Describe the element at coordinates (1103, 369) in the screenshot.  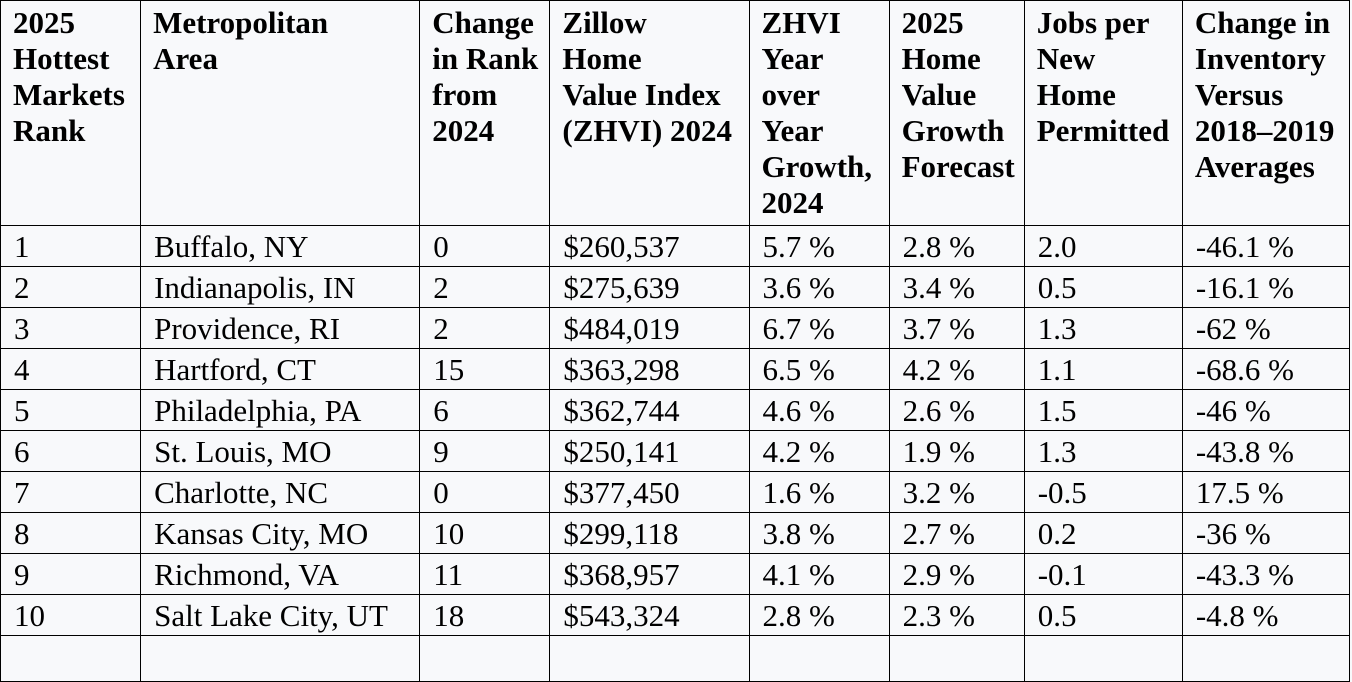
I see `table-cell: 1.1` at that location.